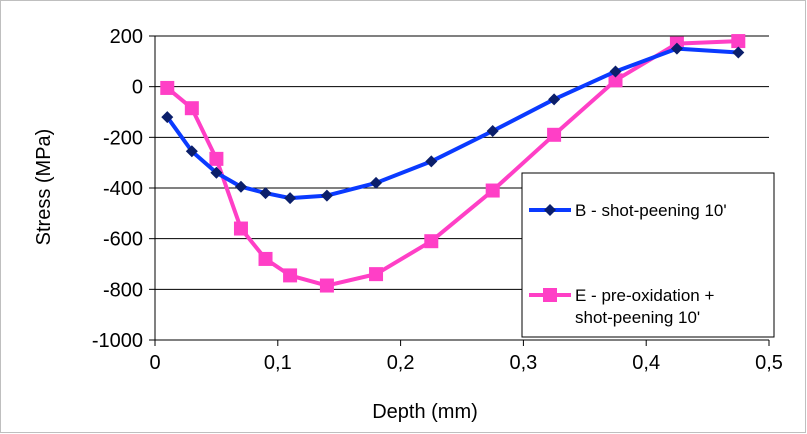 This screenshot has width=807, height=434. I want to click on y-tick-label: -200, so click(123, 138).